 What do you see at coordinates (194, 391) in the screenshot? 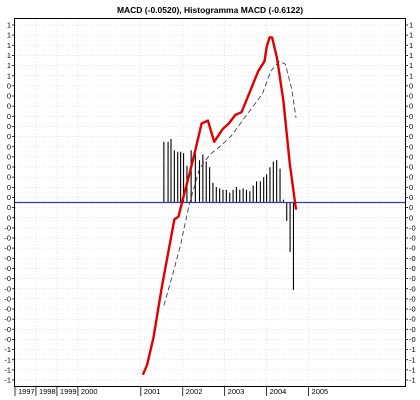
I see `x-tick-label: 2002` at bounding box center [194, 391].